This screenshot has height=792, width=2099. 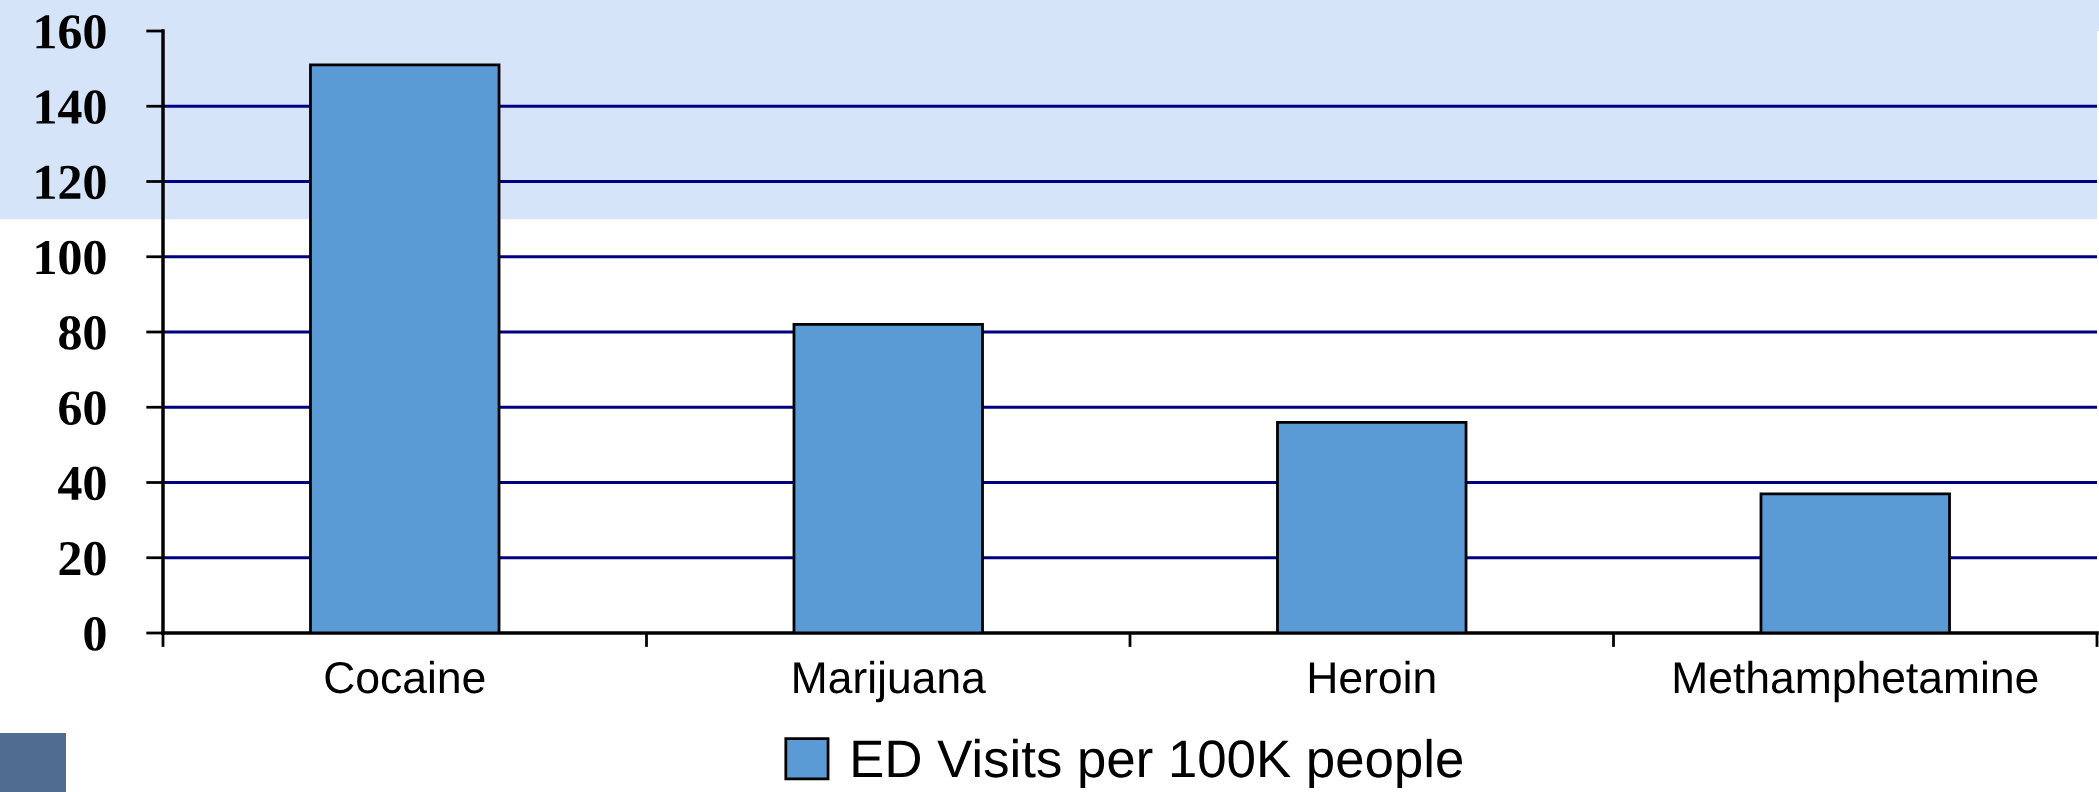 What do you see at coordinates (1372, 677) in the screenshot?
I see `x-tick-label: Heroin` at bounding box center [1372, 677].